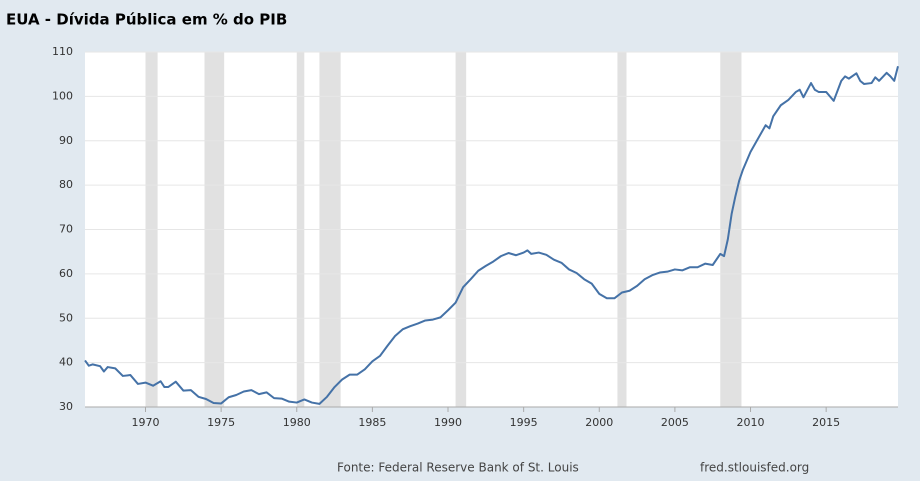 This screenshot has height=481, width=920. I want to click on y-tick-label: 40, so click(66, 362).